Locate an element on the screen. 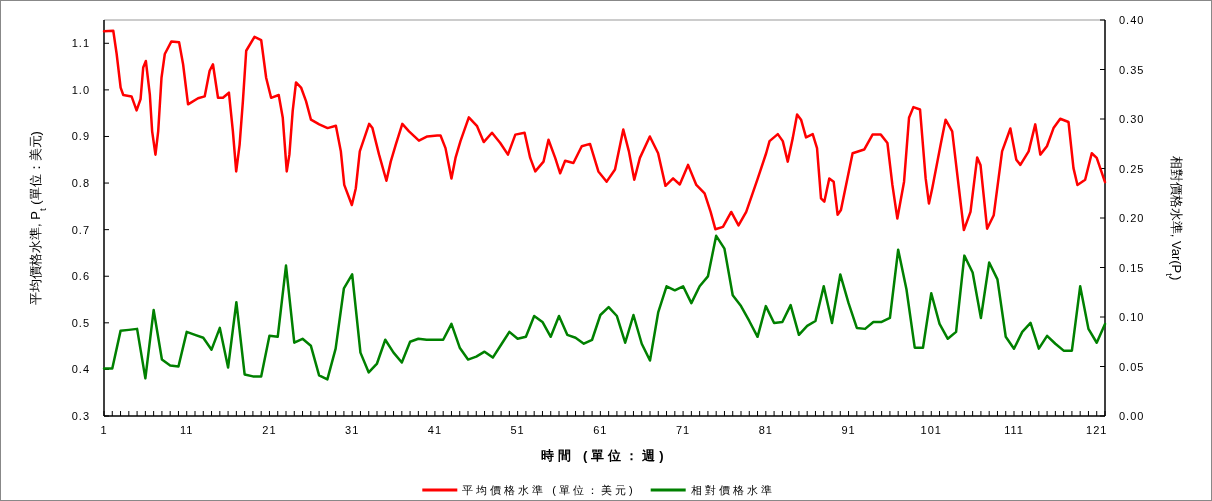  y2-tick-label: 0.20 is located at coordinates (1132, 218).